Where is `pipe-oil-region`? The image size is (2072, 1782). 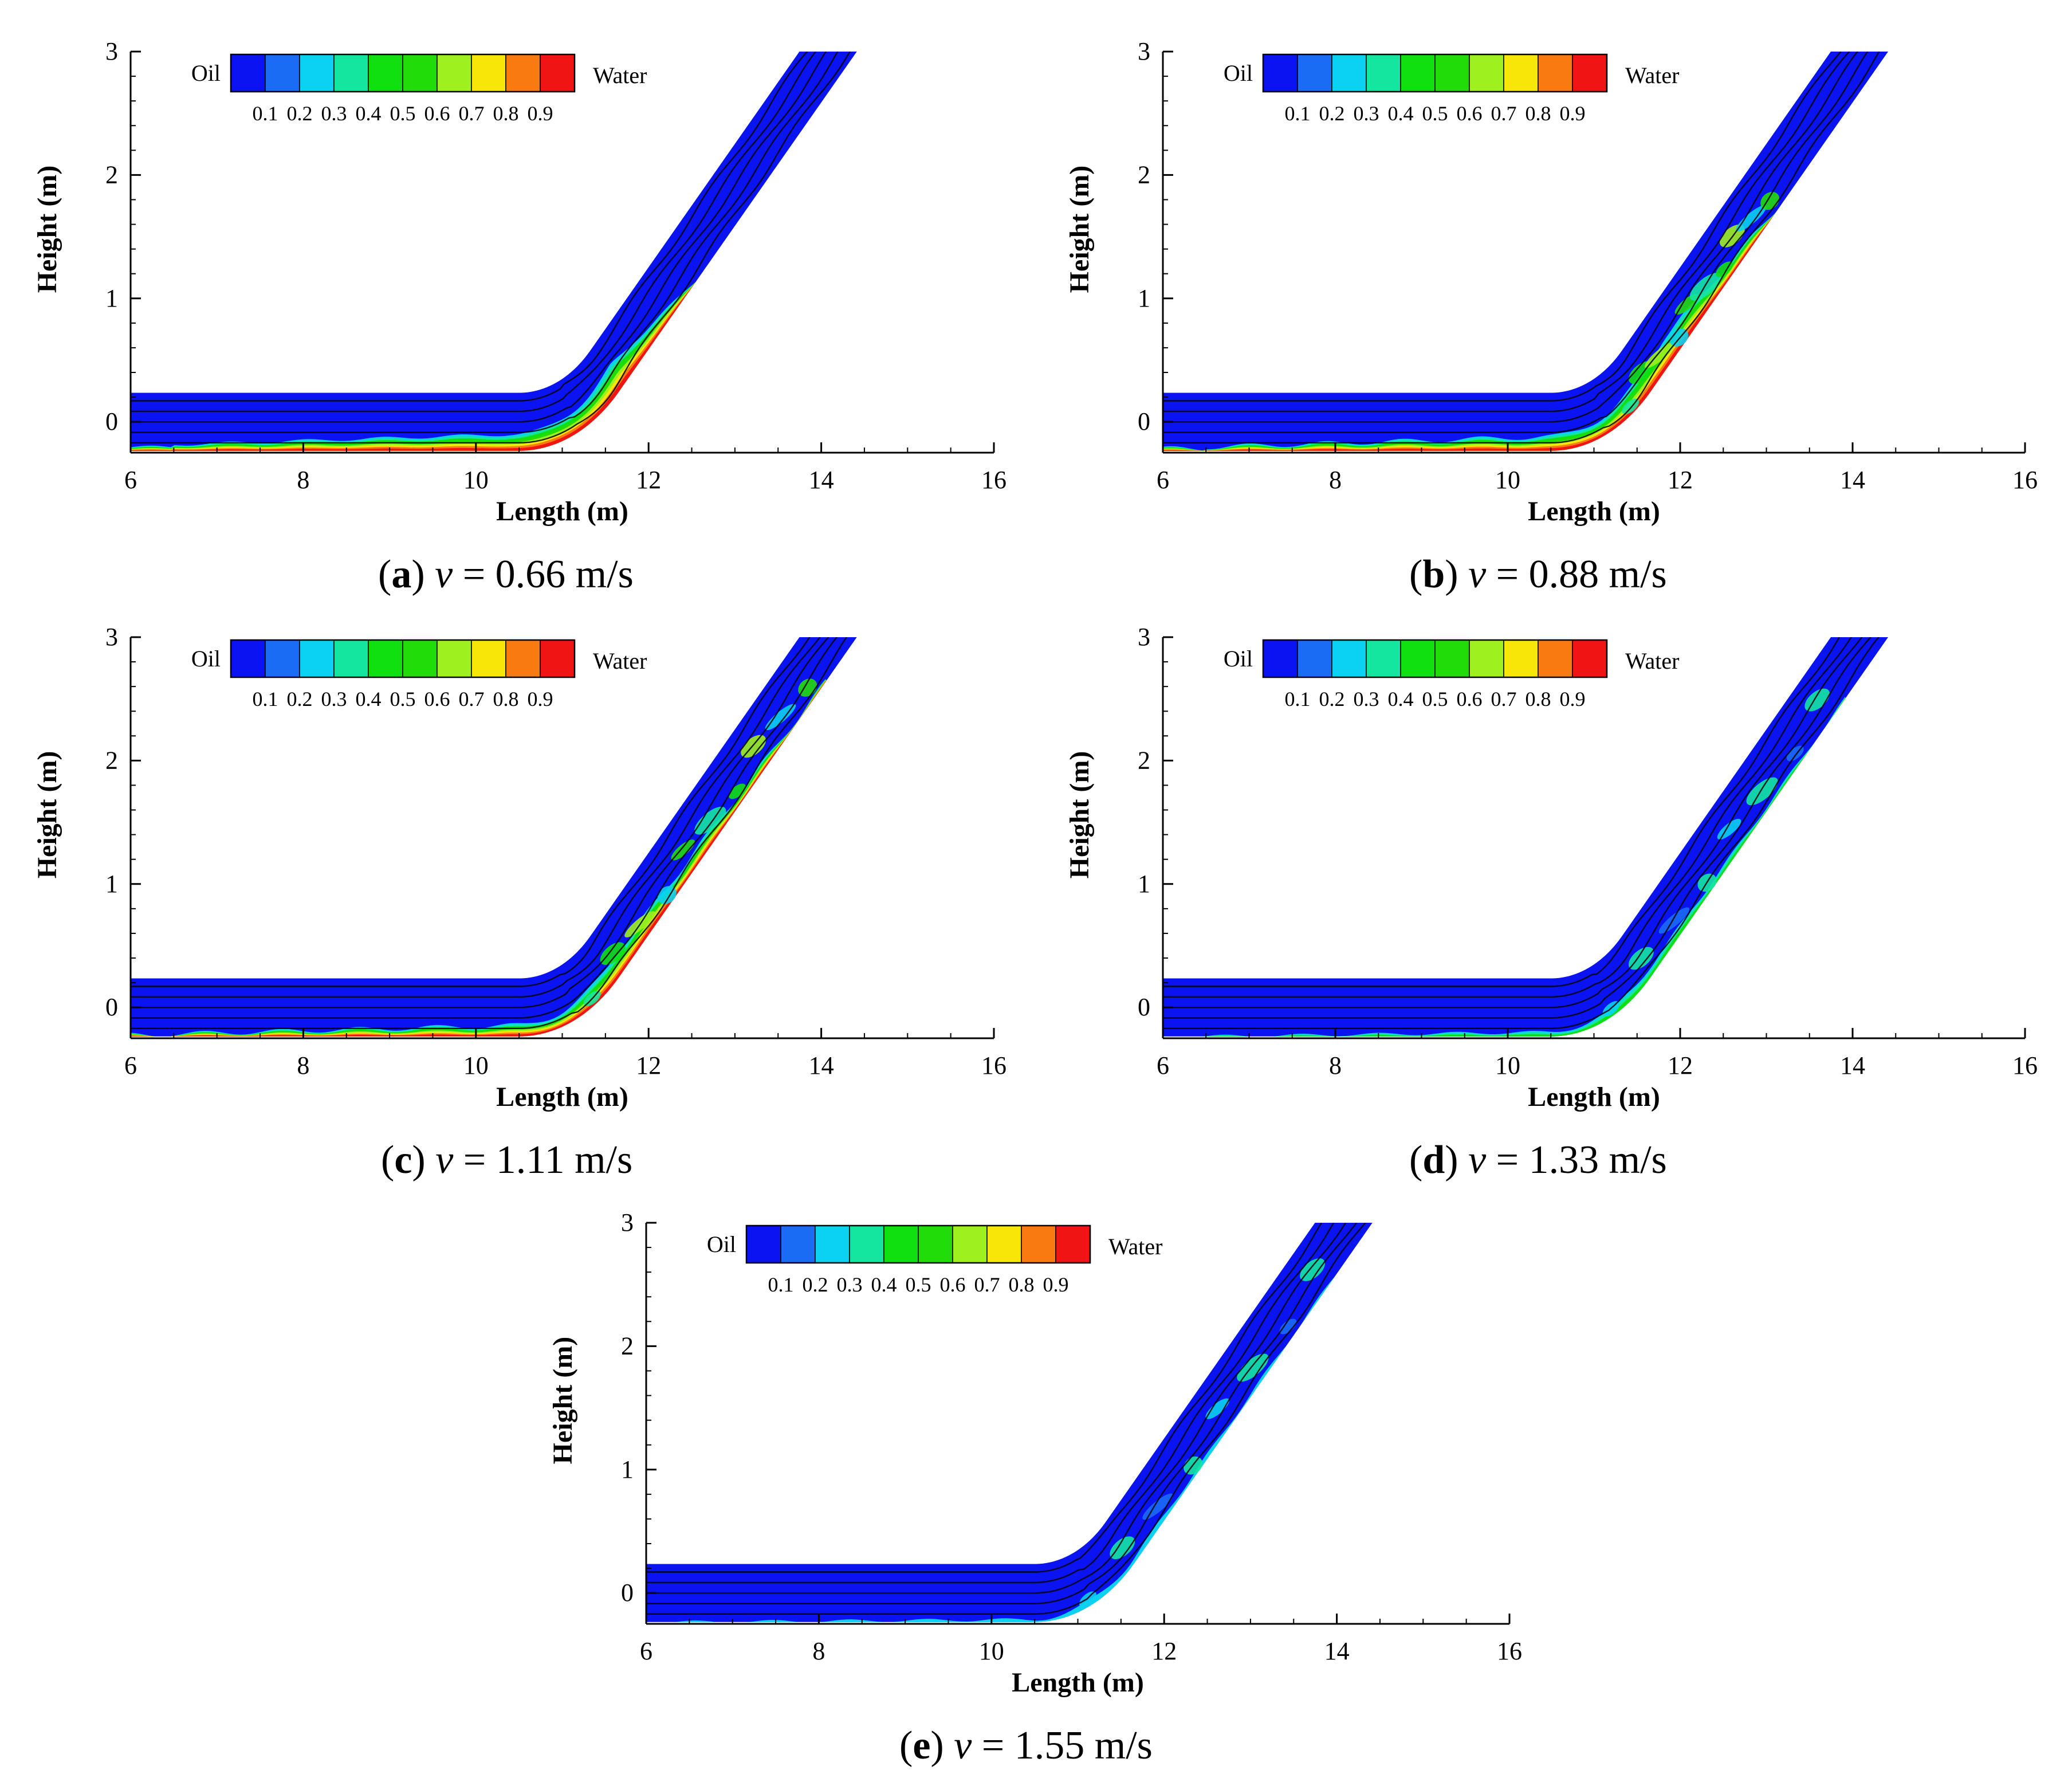 pipe-oil-region is located at coordinates (1009, 1422).